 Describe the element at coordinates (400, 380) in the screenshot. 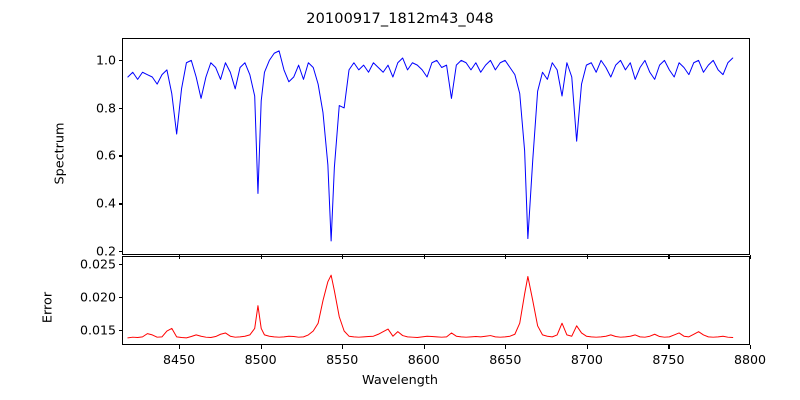

I see `wavelength-axis-label: Wavelength` at that location.